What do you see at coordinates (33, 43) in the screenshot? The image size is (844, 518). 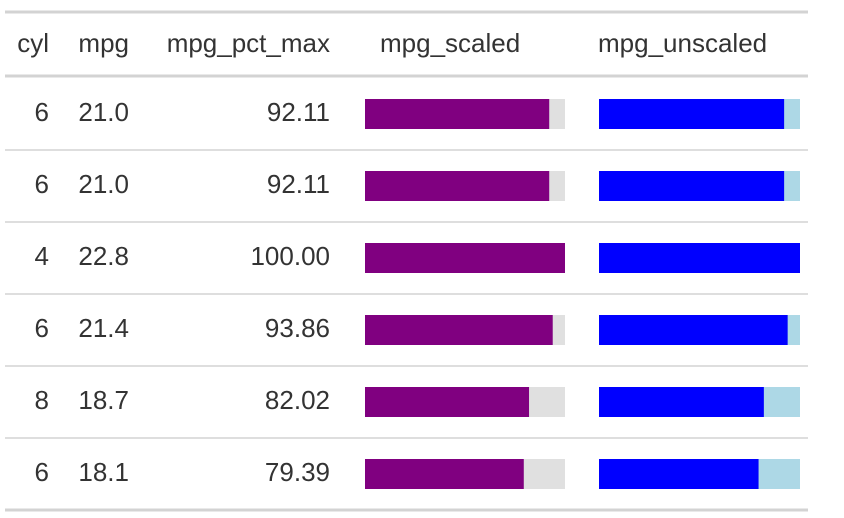 I see `column-header: cyl` at bounding box center [33, 43].